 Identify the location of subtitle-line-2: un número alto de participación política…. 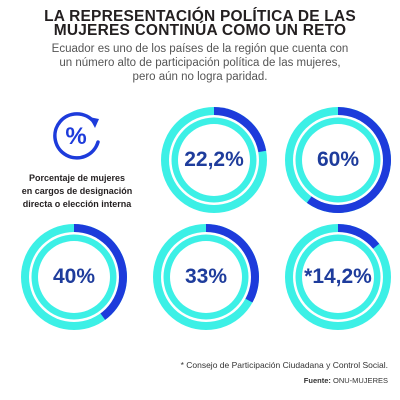
(200, 63).